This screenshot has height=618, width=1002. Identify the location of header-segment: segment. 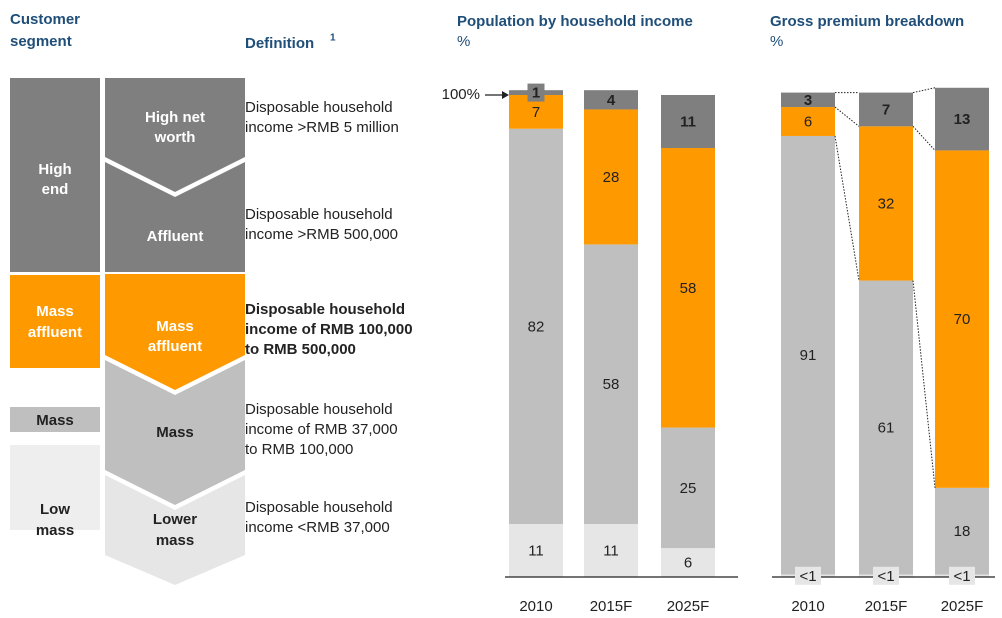
(41, 41).